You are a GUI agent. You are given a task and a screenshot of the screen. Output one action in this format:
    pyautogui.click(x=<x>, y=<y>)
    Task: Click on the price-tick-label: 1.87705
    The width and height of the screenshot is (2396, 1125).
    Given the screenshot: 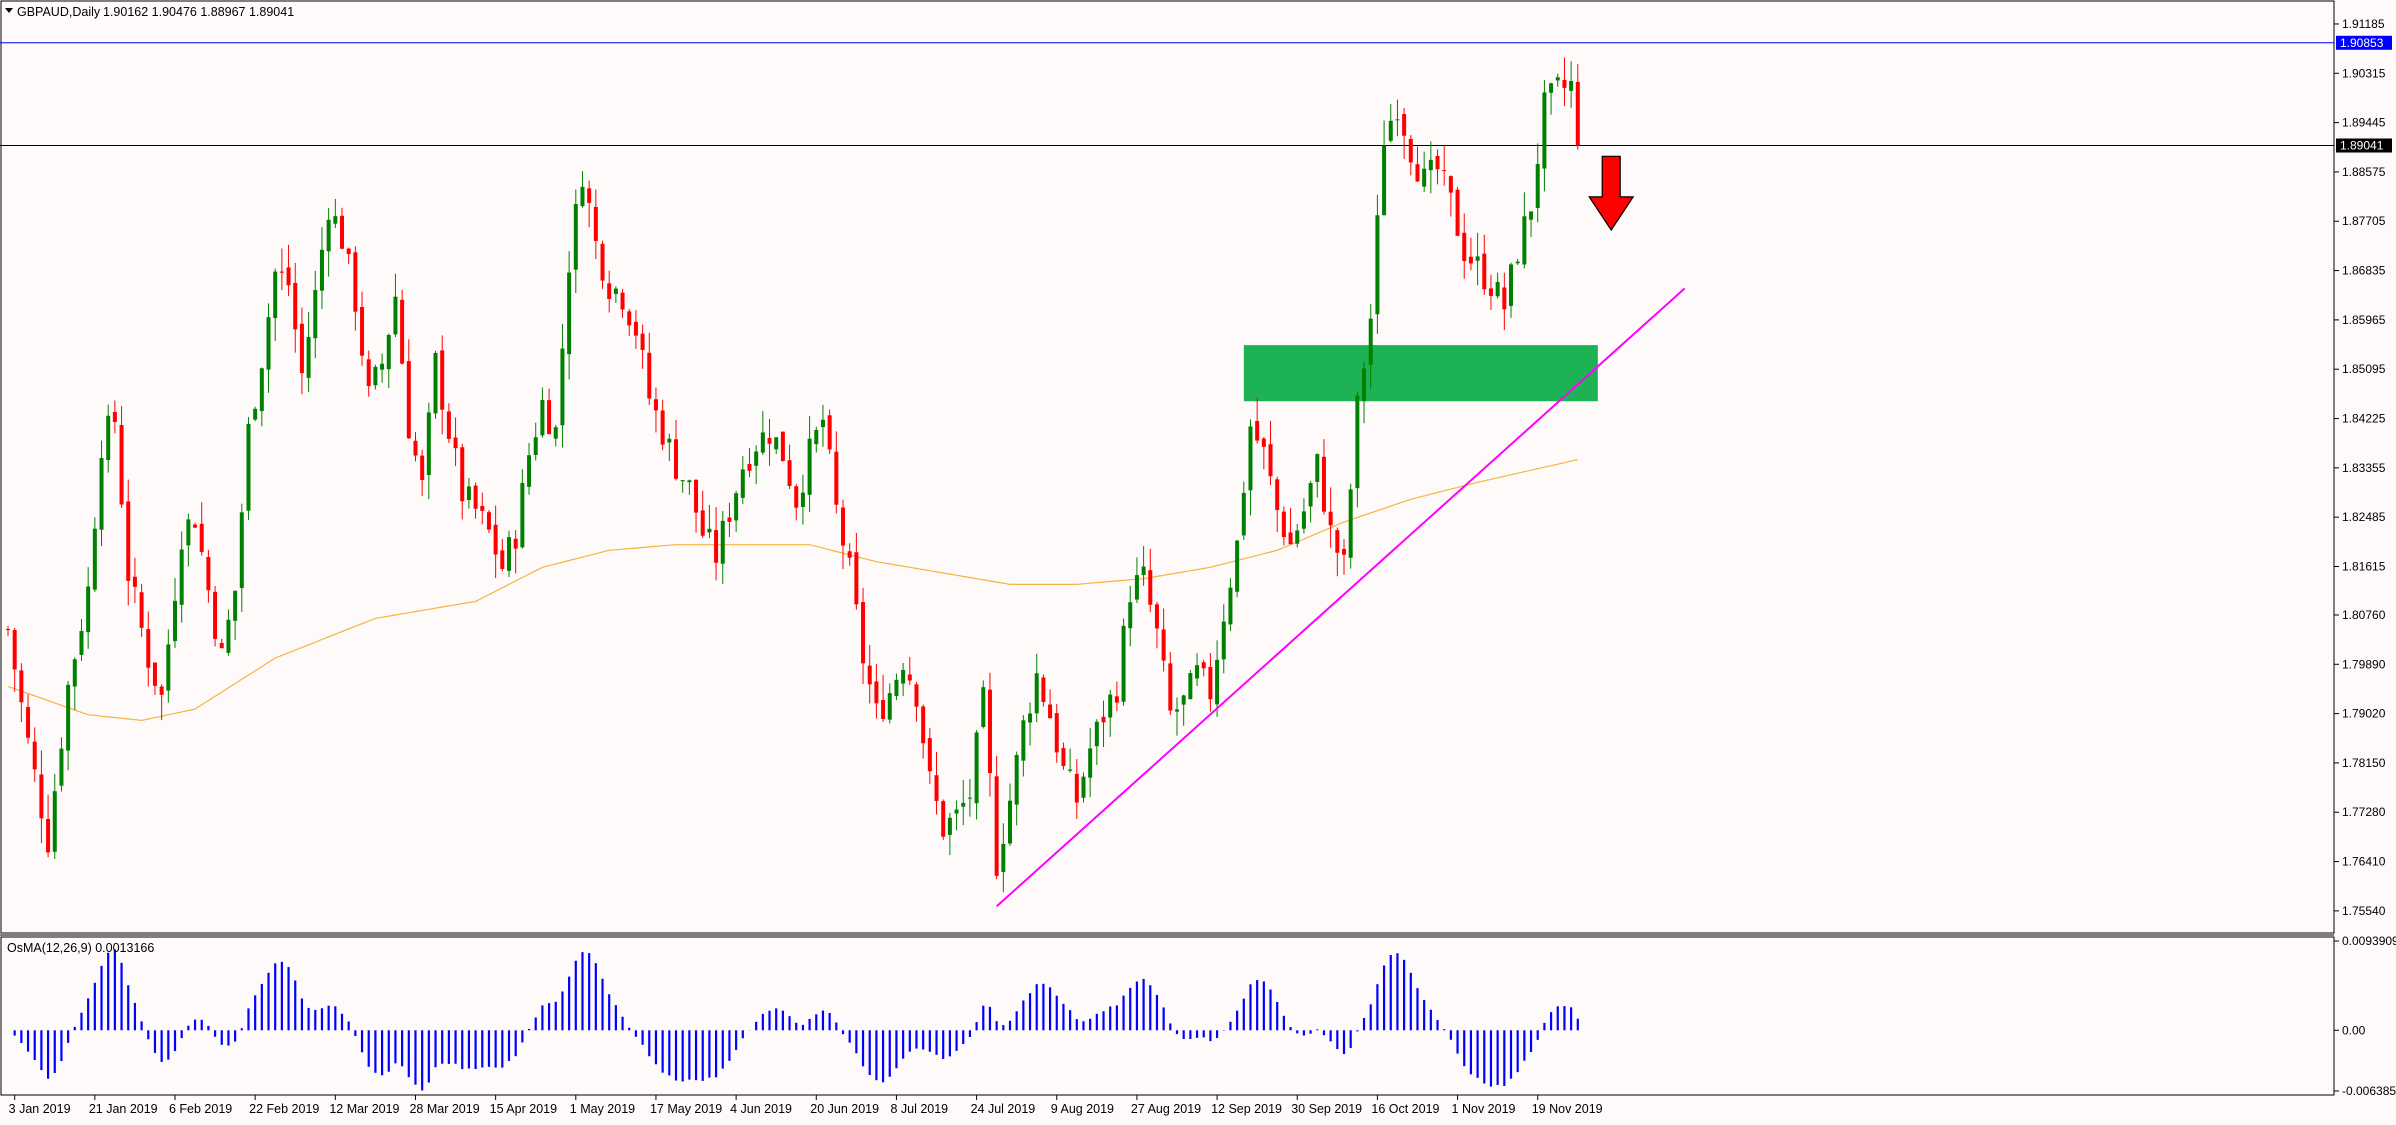 What is the action you would take?
    pyautogui.click(x=2364, y=221)
    